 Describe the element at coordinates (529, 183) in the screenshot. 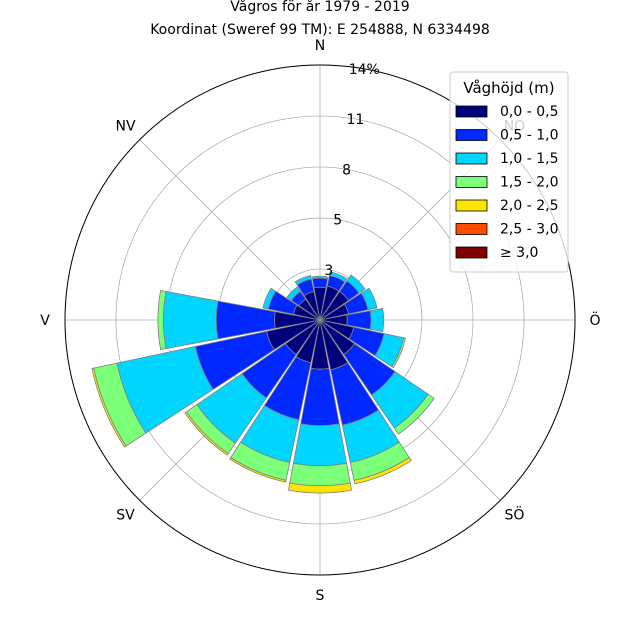

I see `legend-label-3: 1,5 - 2,0` at that location.